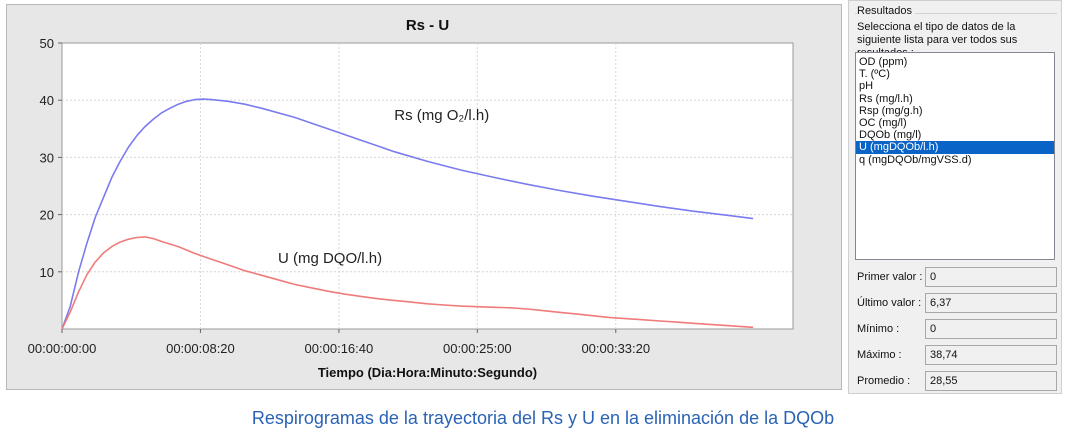 The image size is (1066, 436). What do you see at coordinates (427, 25) in the screenshot?
I see `chart-title: Rs - U` at bounding box center [427, 25].